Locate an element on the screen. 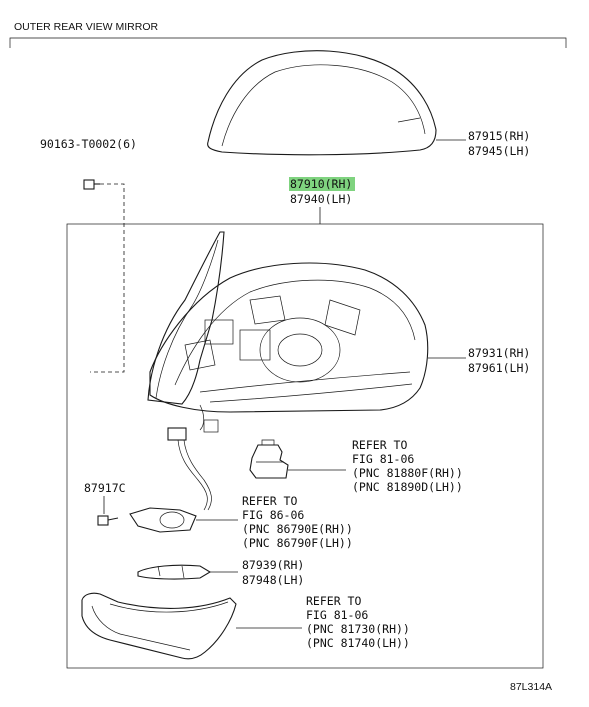  leader-bolt is located at coordinates (107, 278).